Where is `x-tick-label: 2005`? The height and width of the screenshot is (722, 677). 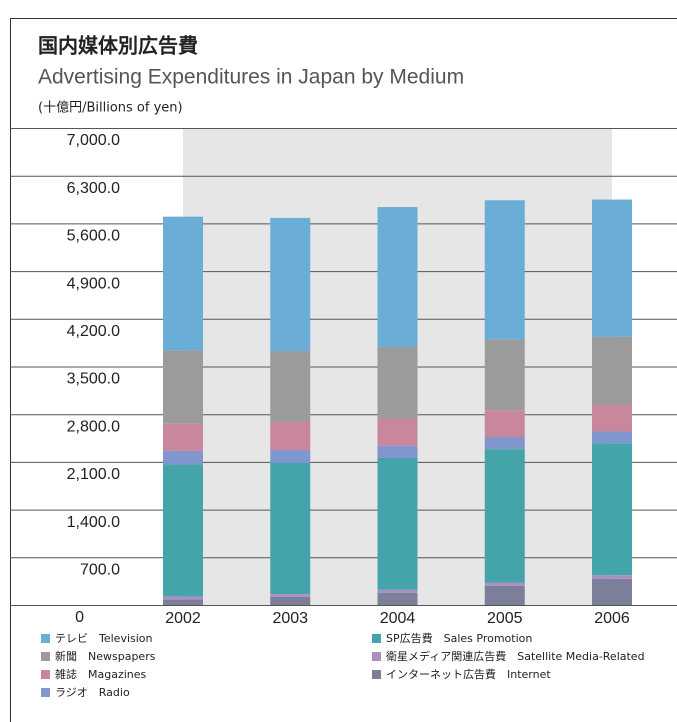 x-tick-label: 2005 is located at coordinates (505, 618).